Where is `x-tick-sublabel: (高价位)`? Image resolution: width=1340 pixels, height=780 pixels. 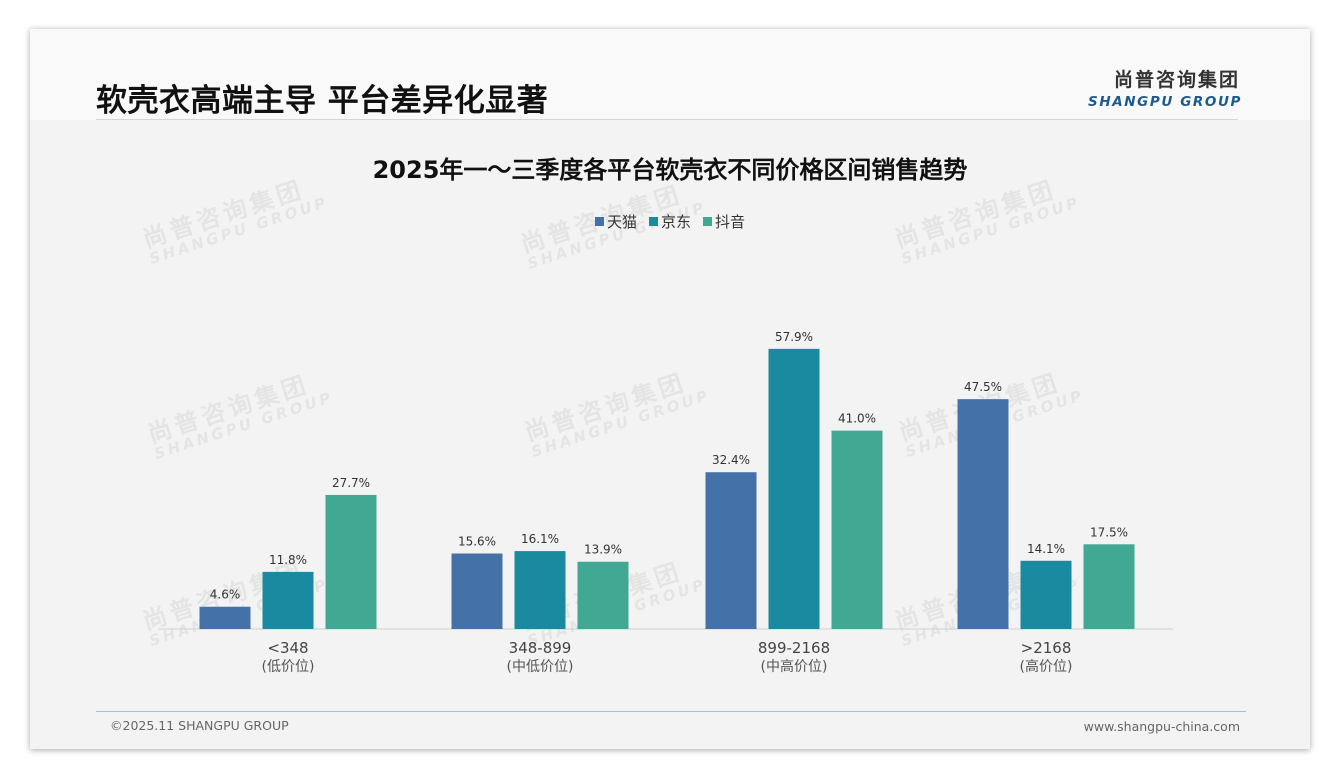
x-tick-sublabel: (高价位) is located at coordinates (1046, 666).